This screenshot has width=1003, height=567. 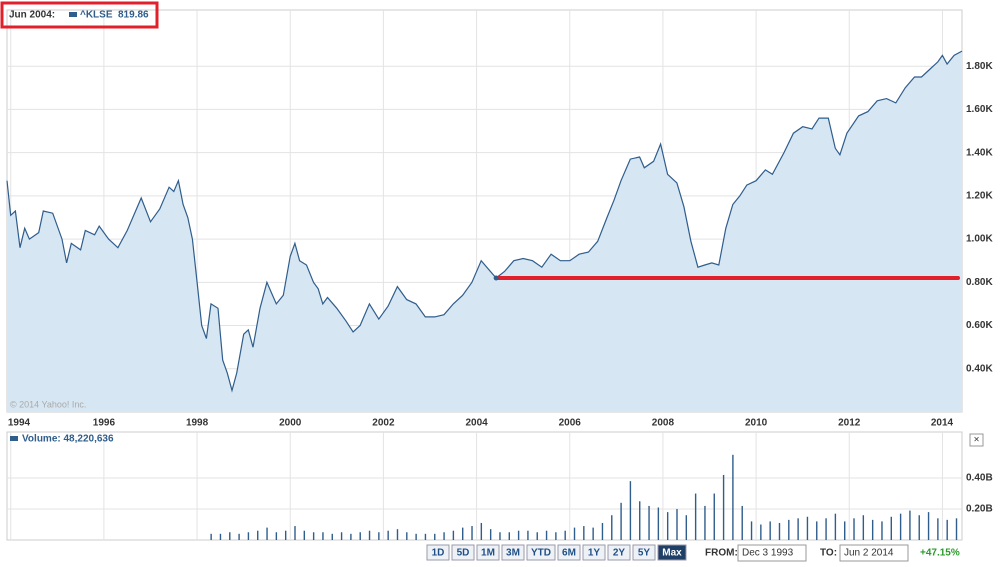 I want to click on from-value: Dec 3 1993, so click(x=768, y=553).